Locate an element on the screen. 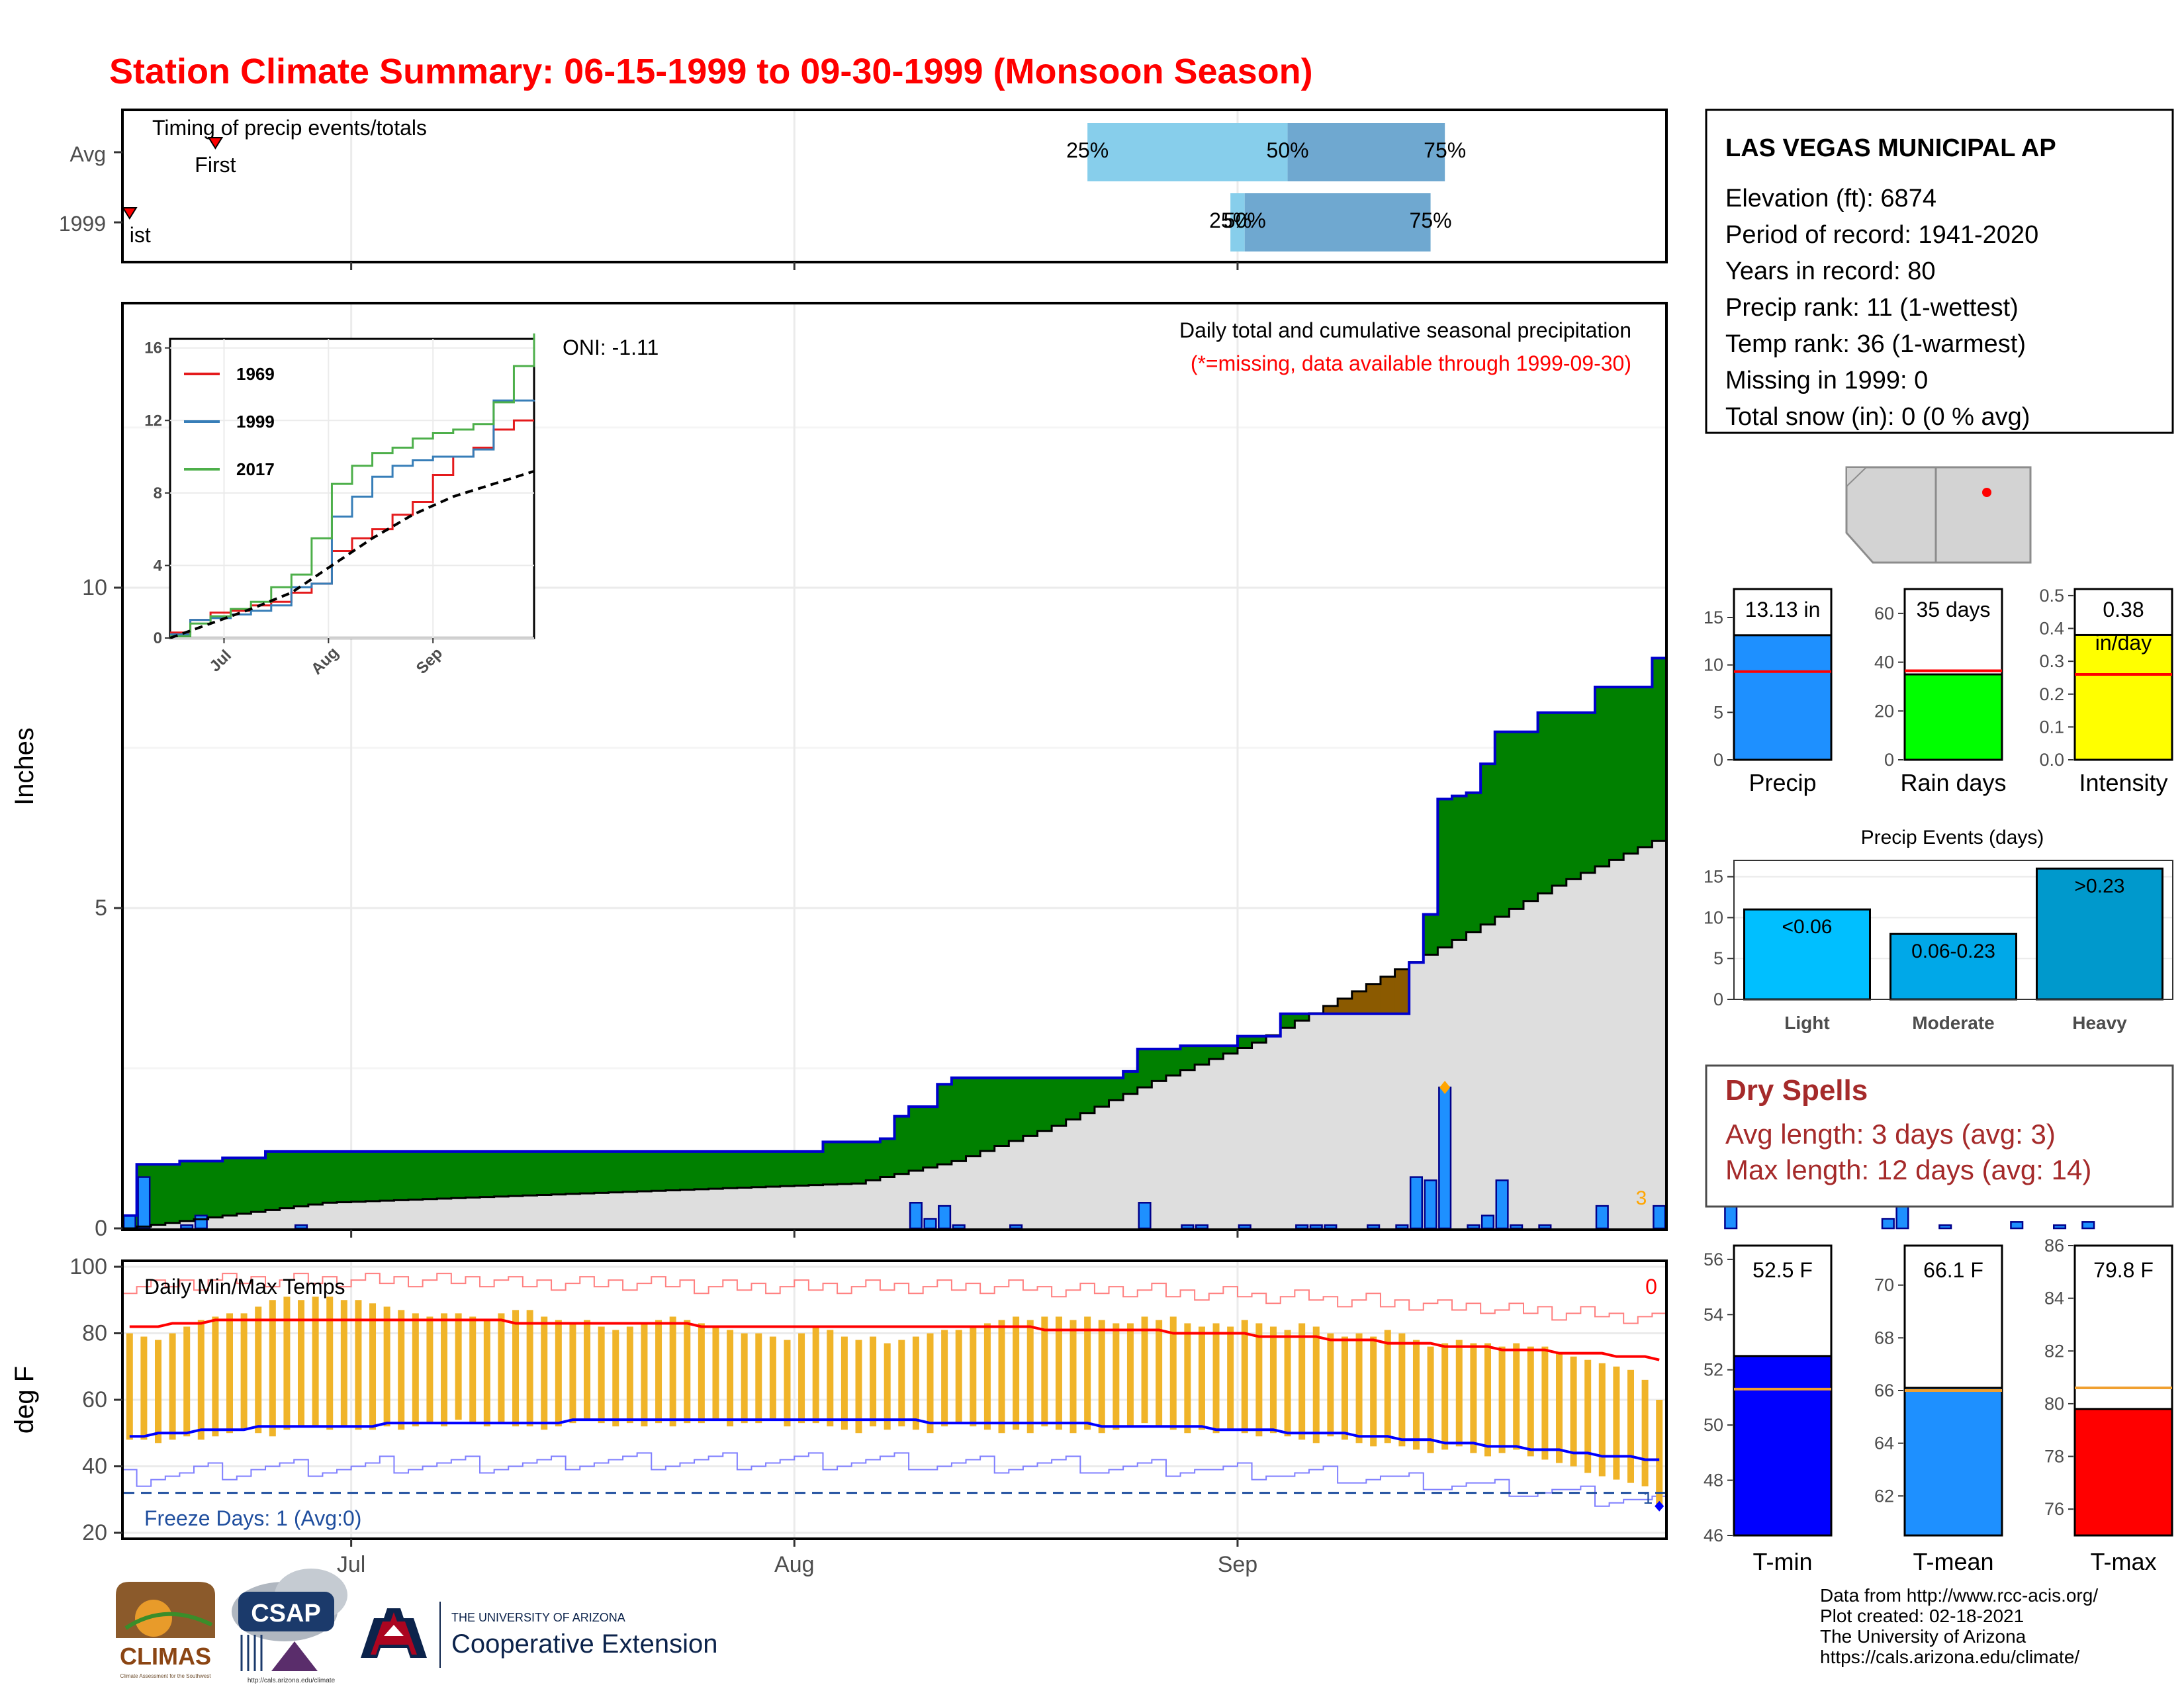  precip-corner-count: 3 is located at coordinates (1641, 1198).